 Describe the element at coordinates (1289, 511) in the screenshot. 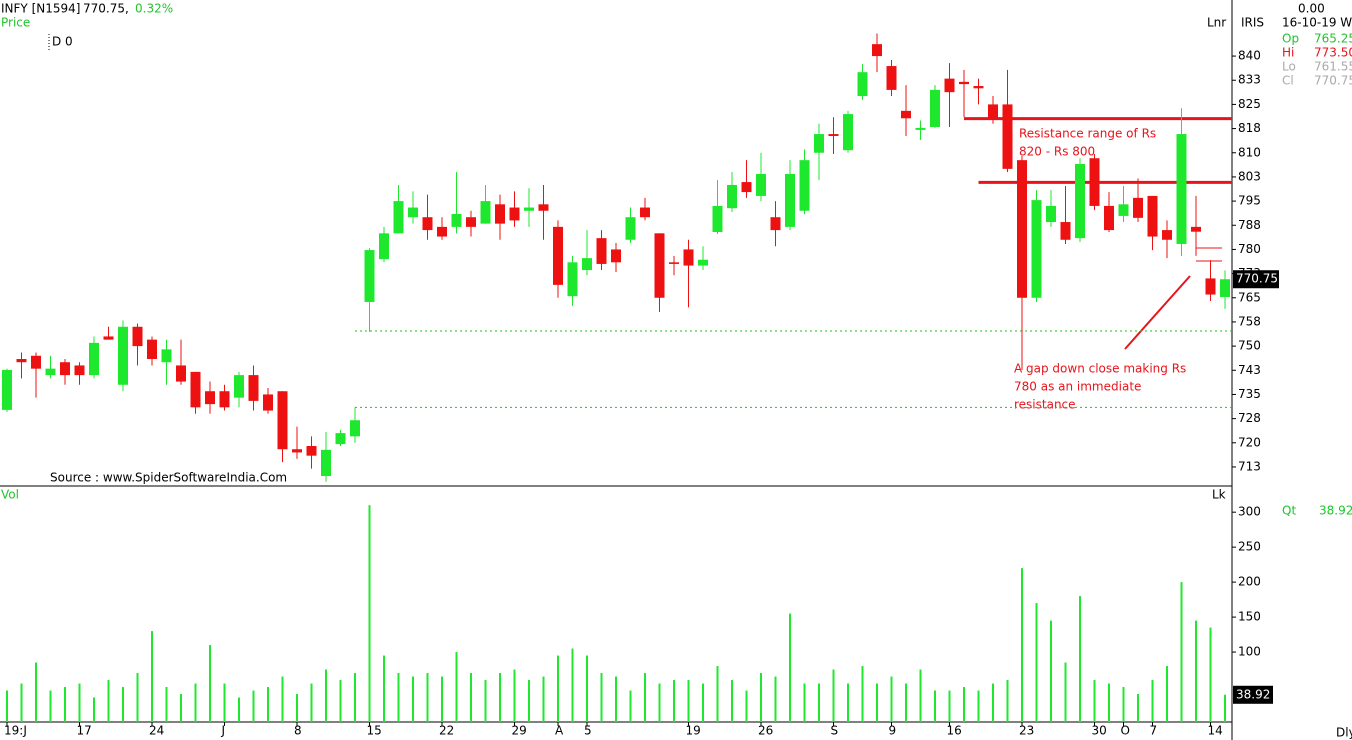

I see `qty-label: Qt` at that location.